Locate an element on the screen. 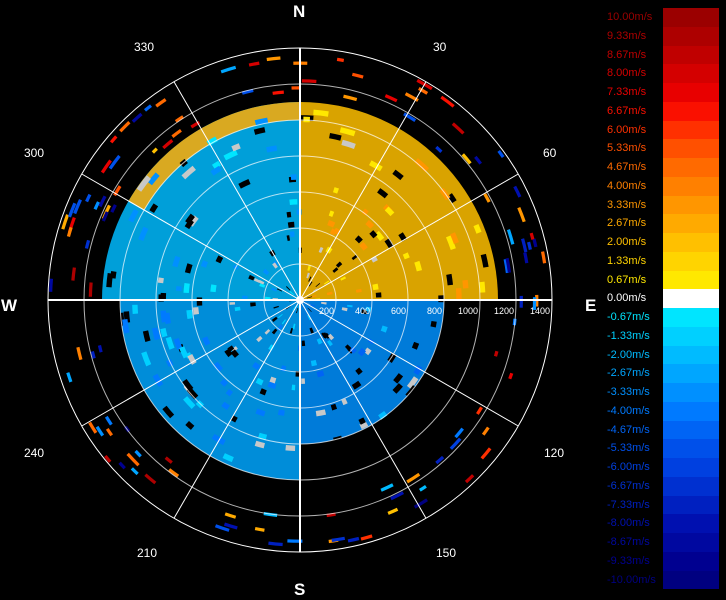 The image size is (726, 600). legend-entry: 9.33m/s is located at coordinates (661, 36).